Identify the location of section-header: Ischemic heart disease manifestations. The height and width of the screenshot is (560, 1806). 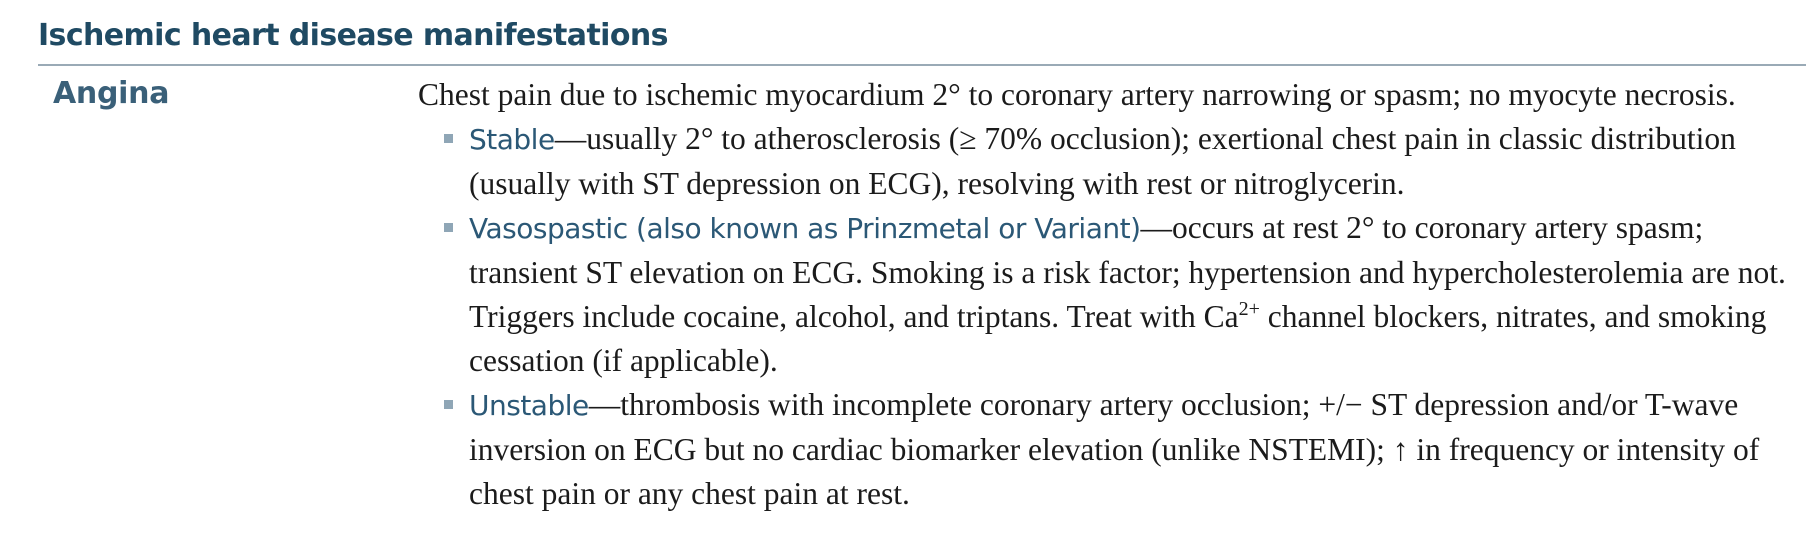
(922, 41).